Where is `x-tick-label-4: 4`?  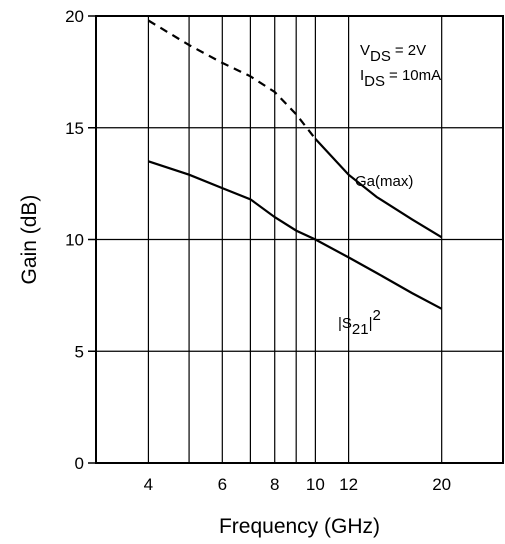 x-tick-label-4: 4 is located at coordinates (148, 484).